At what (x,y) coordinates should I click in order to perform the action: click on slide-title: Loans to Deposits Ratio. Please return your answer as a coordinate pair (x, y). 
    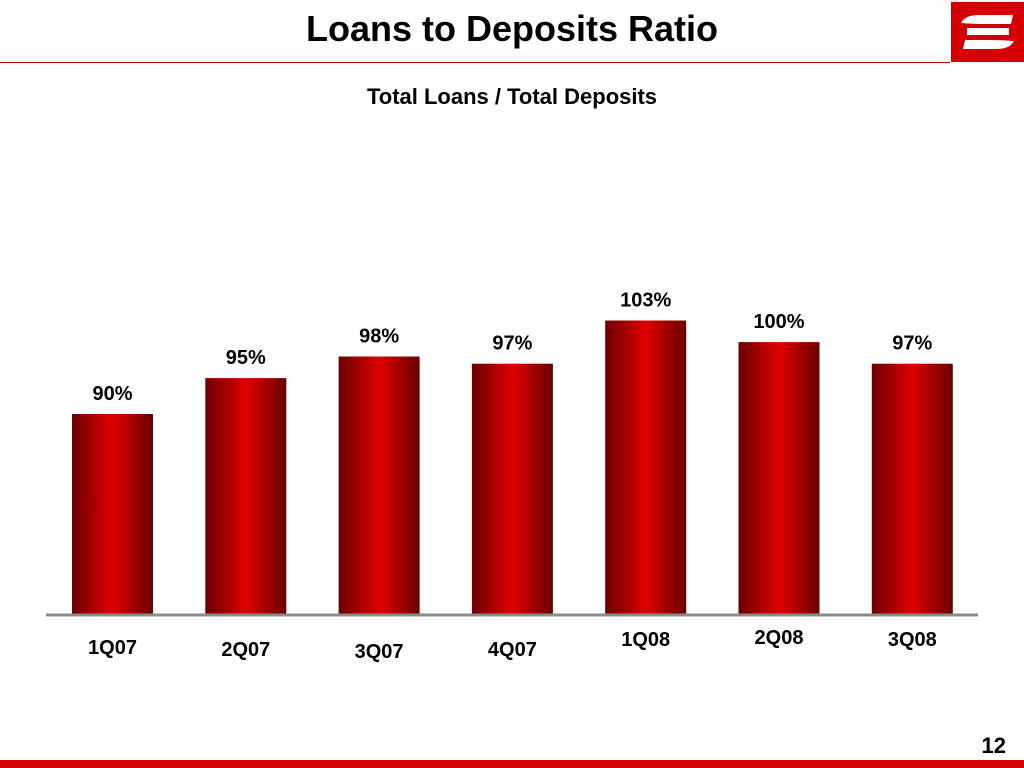
    Looking at the image, I should click on (512, 28).